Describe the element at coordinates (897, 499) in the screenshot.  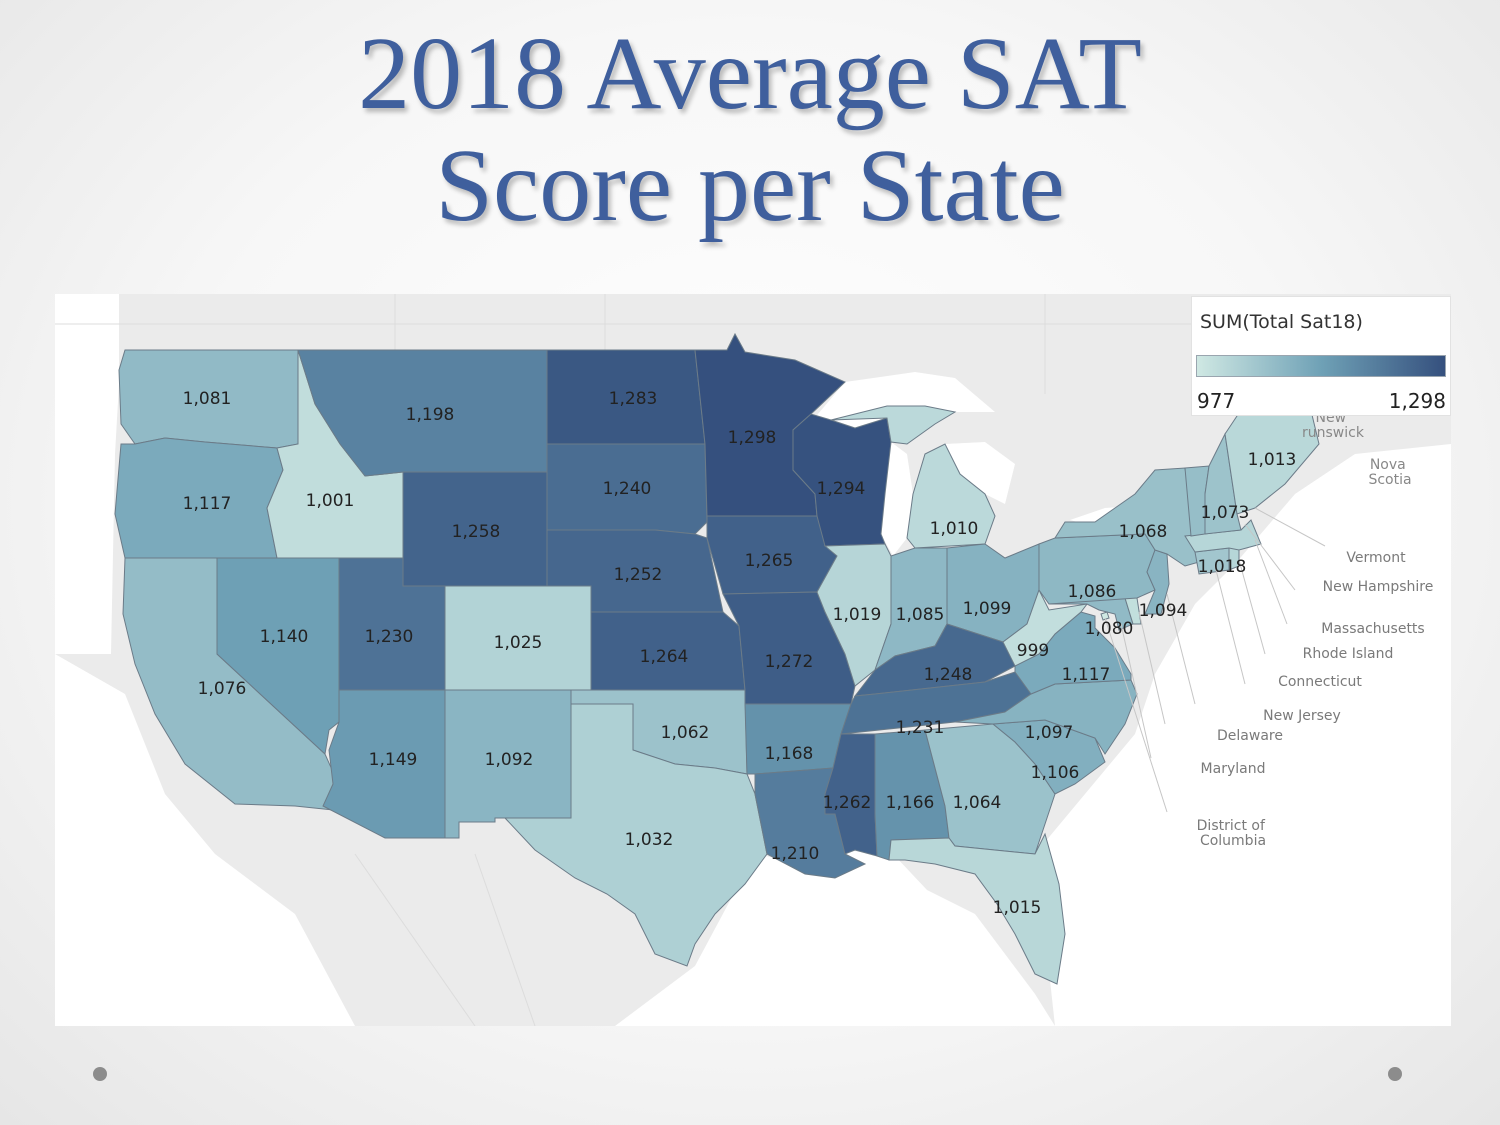
I see `lake-michigan` at that location.